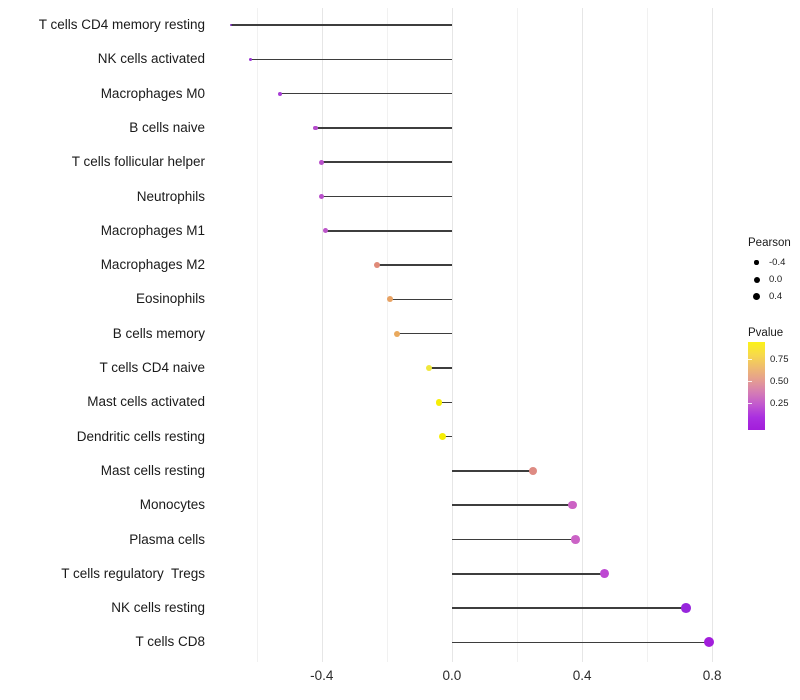 This screenshot has height=700, width=800. Describe the element at coordinates (138, 162) in the screenshot. I see `y-axis-label: T cells follicular helper` at that location.